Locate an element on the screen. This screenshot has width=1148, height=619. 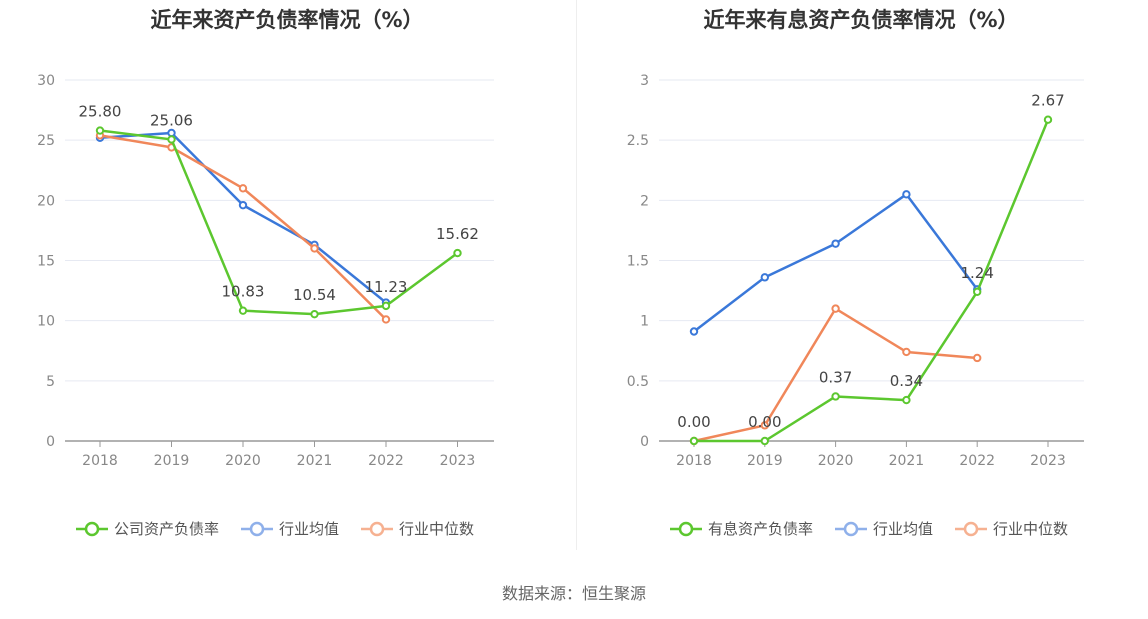
data-label: 11.23 is located at coordinates (386, 287).